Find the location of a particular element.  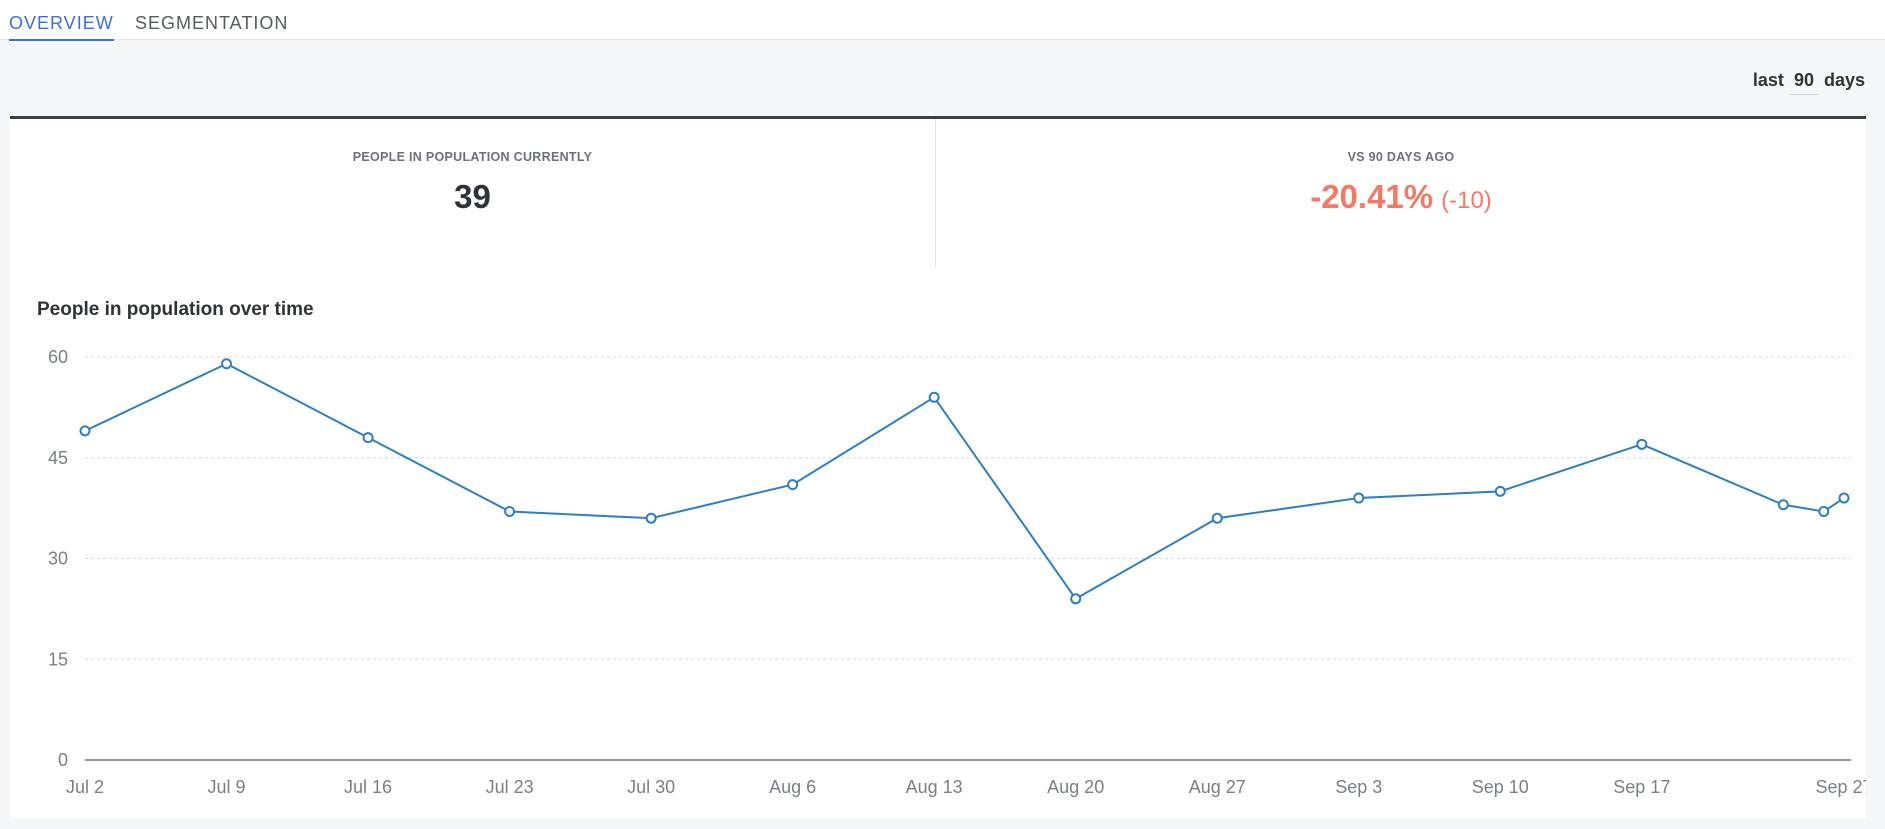

stat-change-delta: (-10) is located at coordinates (1466, 200).